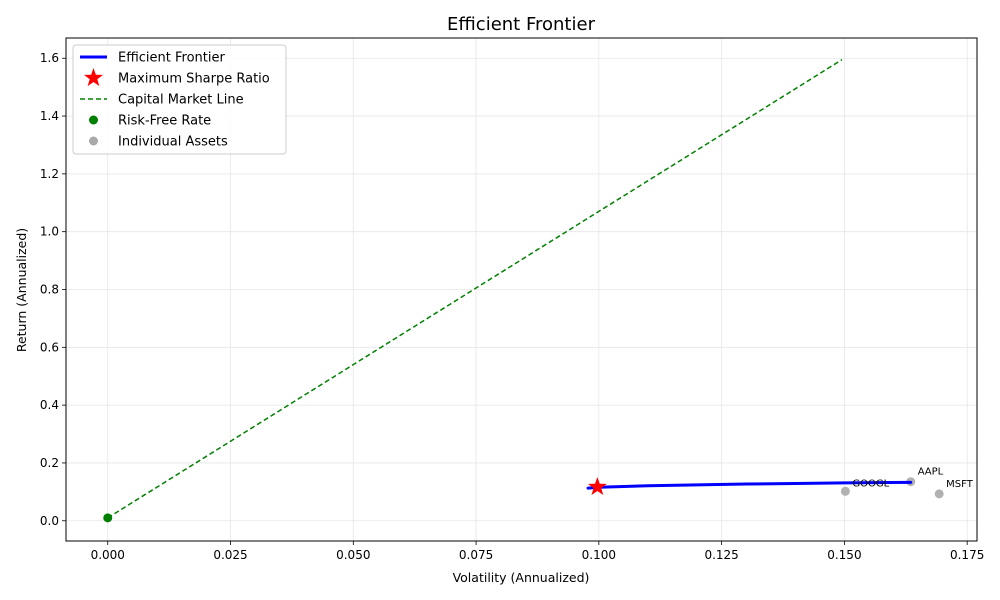 Image resolution: width=1000 pixels, height=600 pixels. What do you see at coordinates (353, 555) in the screenshot?
I see `x-tick-label: 0.050` at bounding box center [353, 555].